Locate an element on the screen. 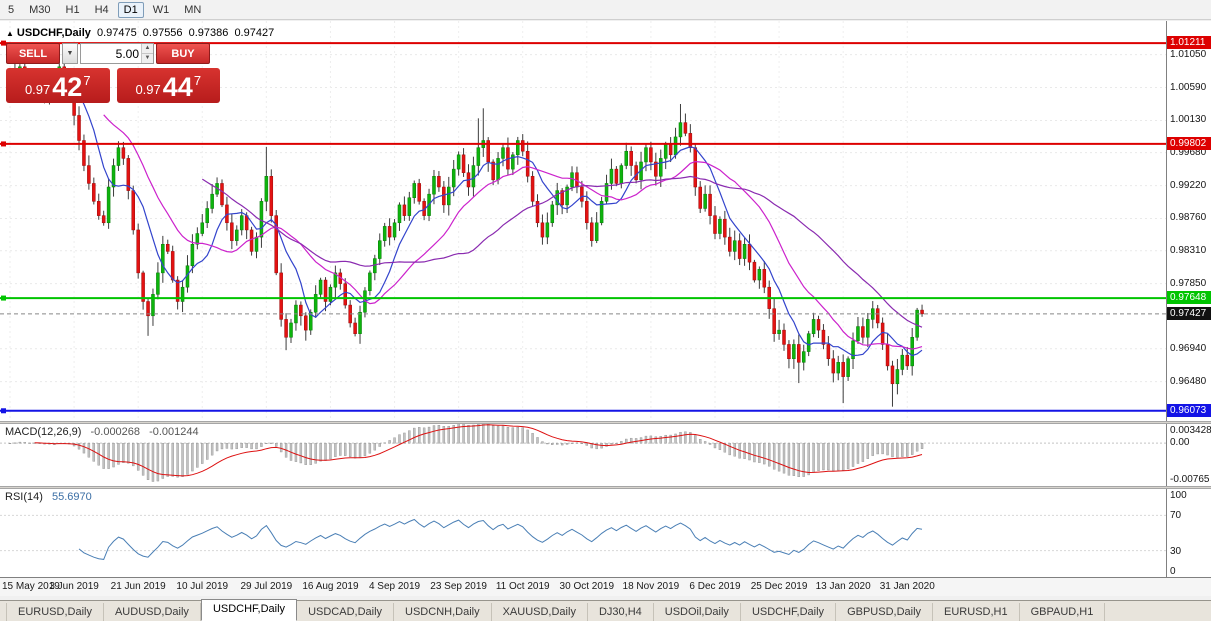 This screenshot has height=621, width=1211. ohlc-low: 0.97386 is located at coordinates (208, 33).